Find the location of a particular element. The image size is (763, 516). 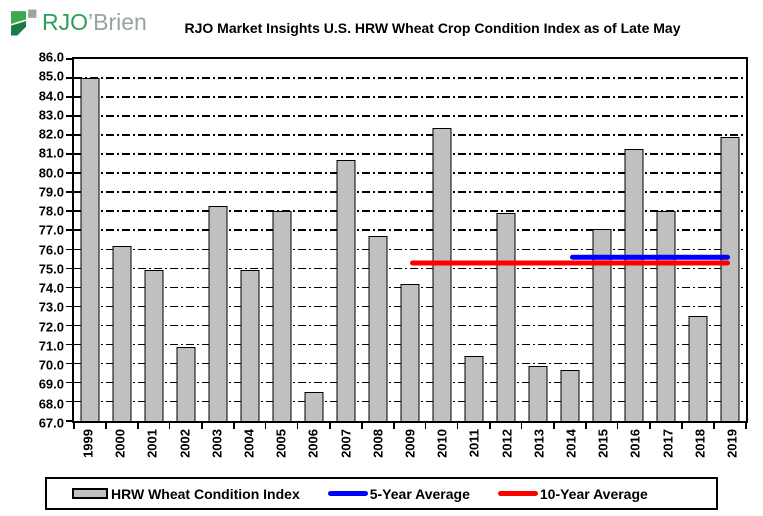

x-axis-year-label: 2004 is located at coordinates (249, 443).